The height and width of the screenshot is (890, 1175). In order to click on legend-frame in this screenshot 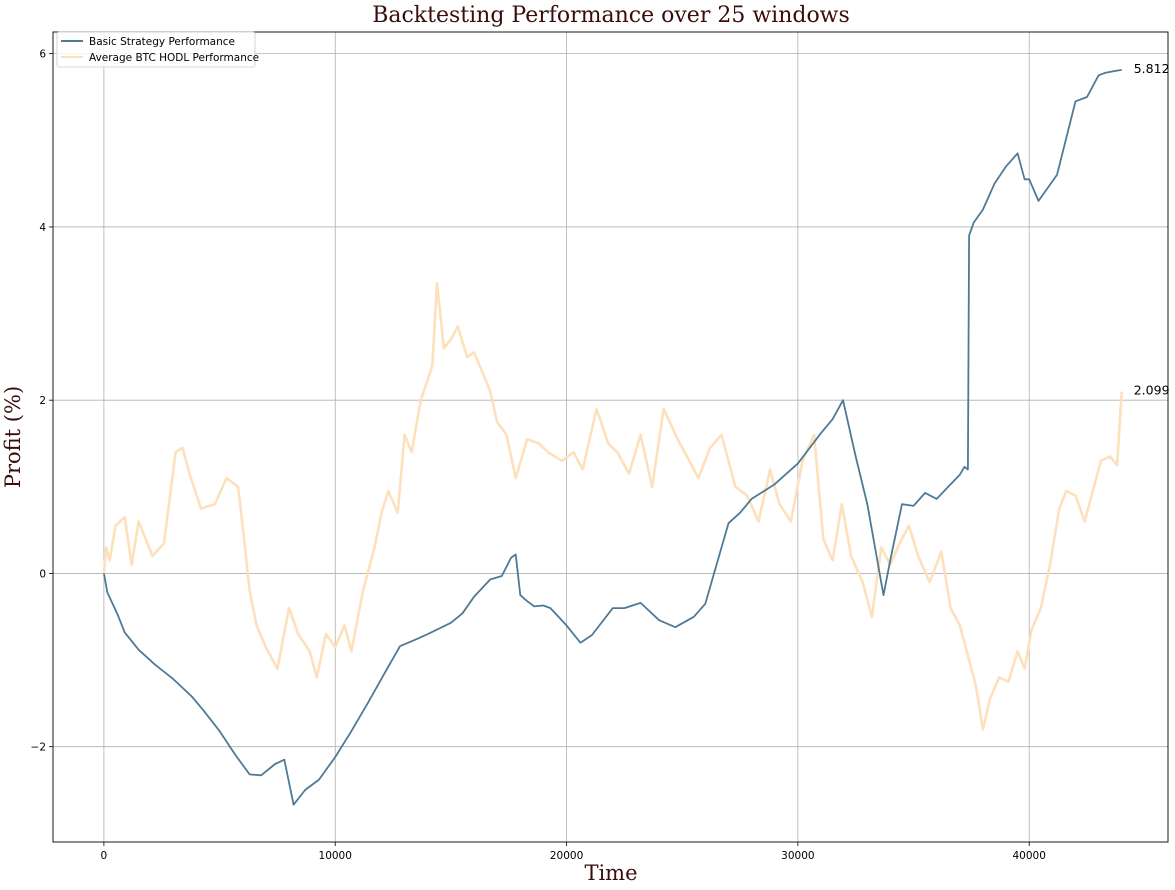, I will do `click(156, 49)`.